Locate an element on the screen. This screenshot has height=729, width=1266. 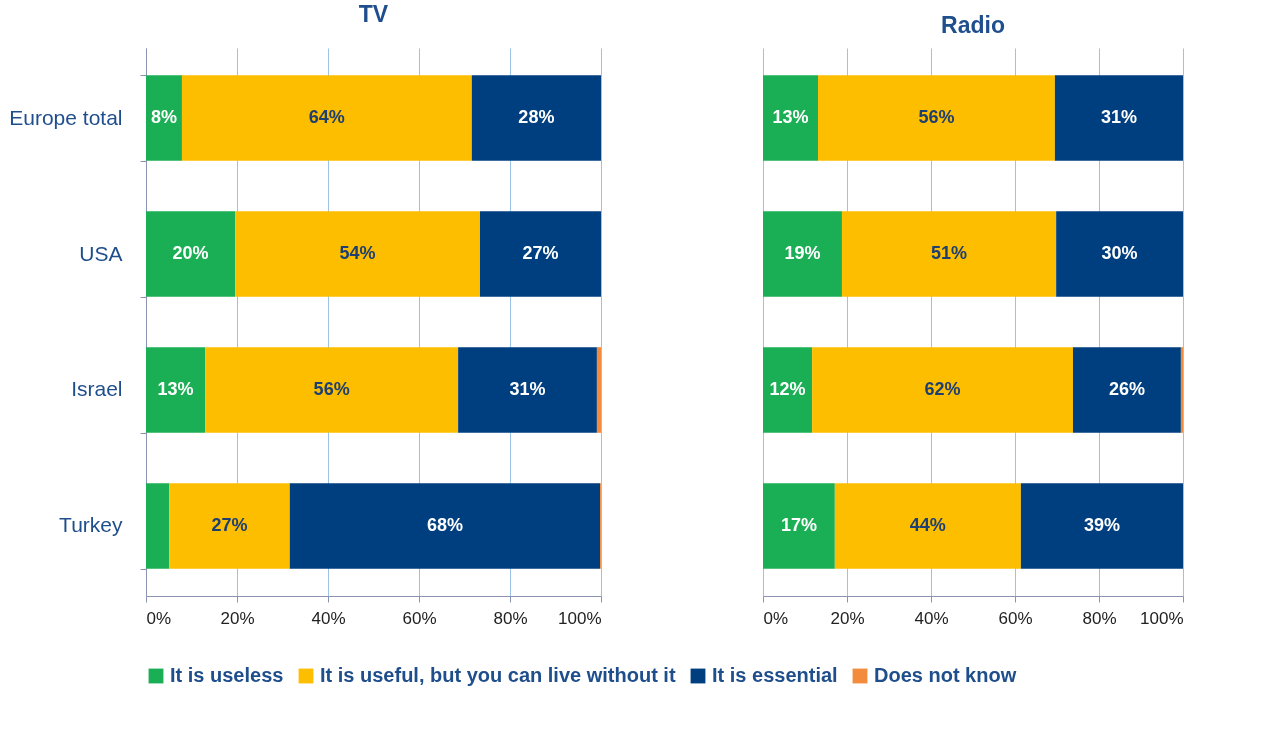
data-label: 64% is located at coordinates (326, 117).